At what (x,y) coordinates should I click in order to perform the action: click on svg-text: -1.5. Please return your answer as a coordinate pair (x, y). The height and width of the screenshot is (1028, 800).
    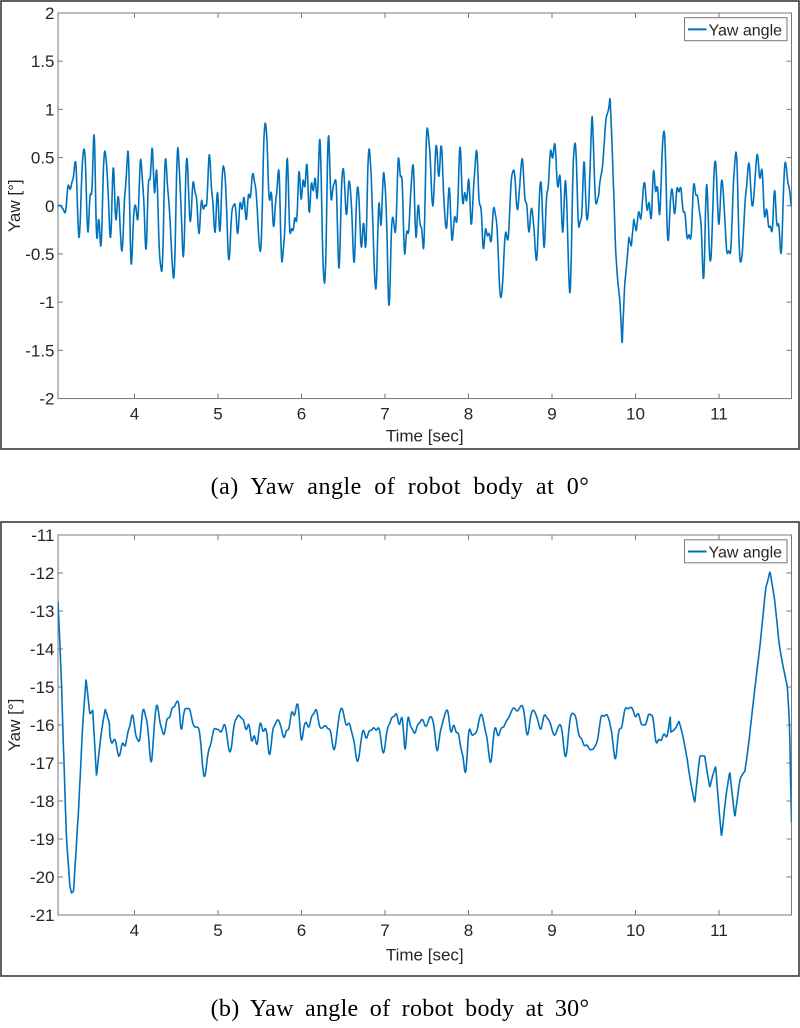
    Looking at the image, I should click on (39, 350).